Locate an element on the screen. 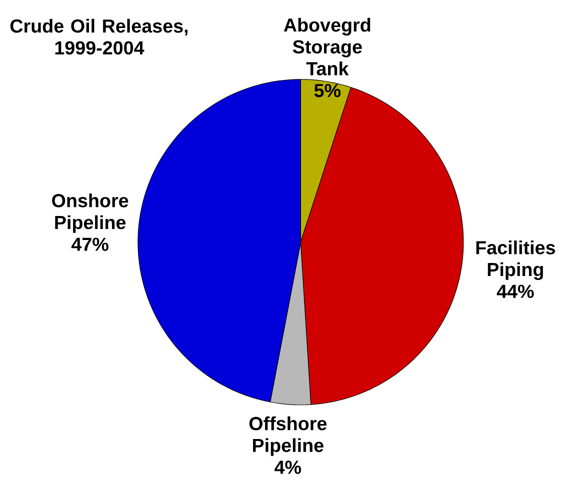  text: Crude Oil Releases, 1999-2004 is located at coordinates (99, 36).